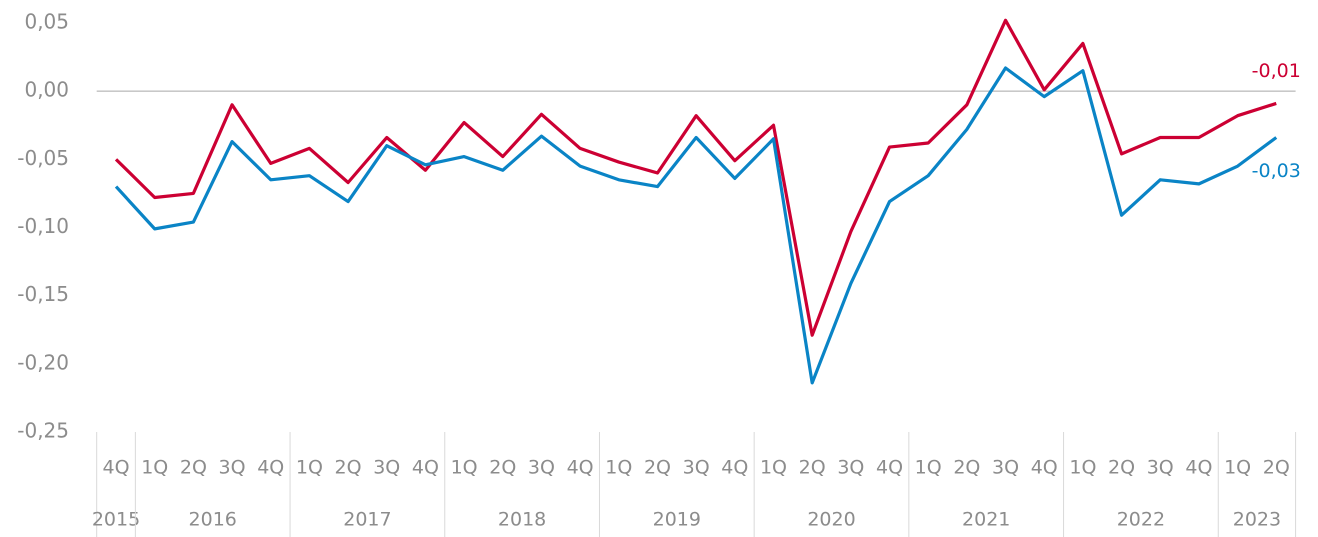 The height and width of the screenshot is (537, 1318). What do you see at coordinates (116, 520) in the screenshot?
I see `x-group-label: 2015` at bounding box center [116, 520].